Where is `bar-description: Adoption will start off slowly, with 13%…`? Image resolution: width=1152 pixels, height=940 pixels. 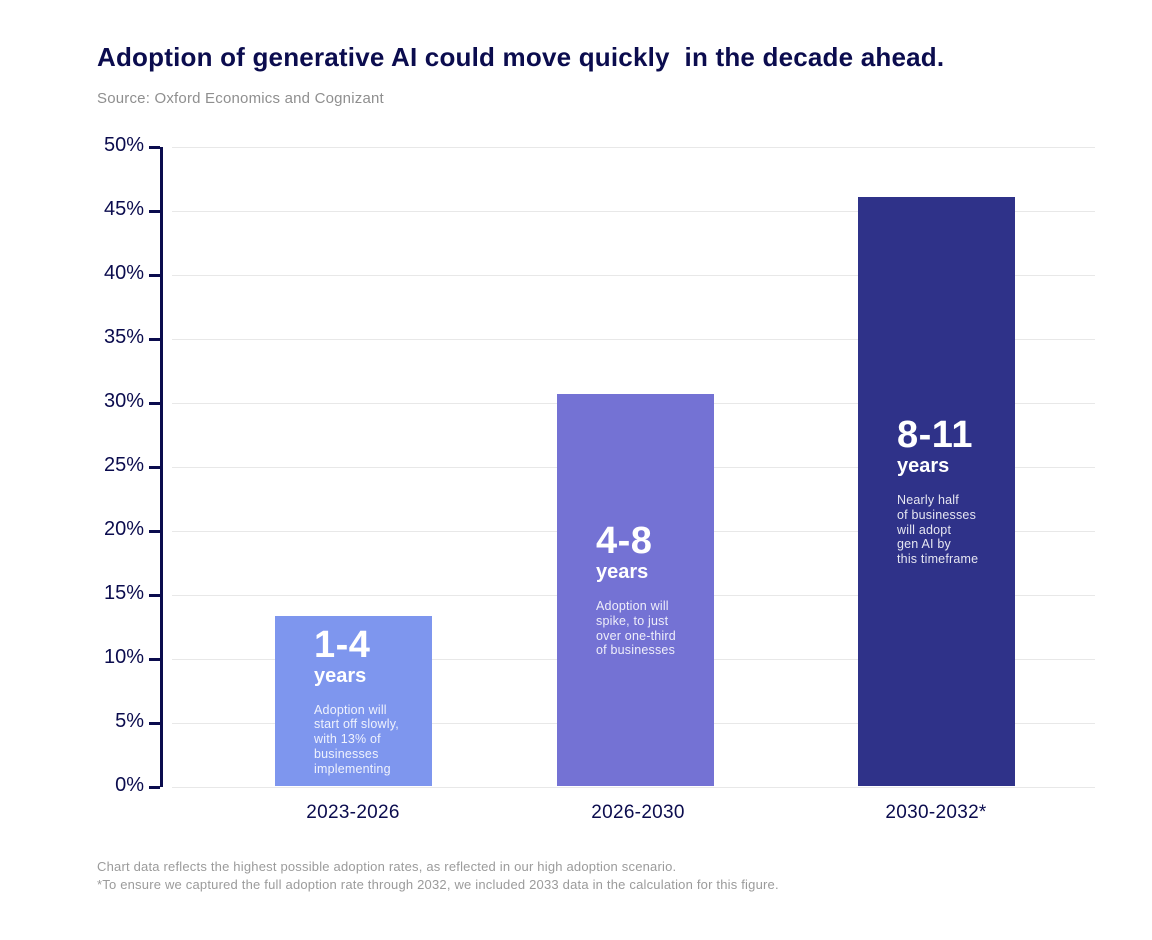
bar-description: Adoption will start off slowly, with 13%… is located at coordinates (356, 739).